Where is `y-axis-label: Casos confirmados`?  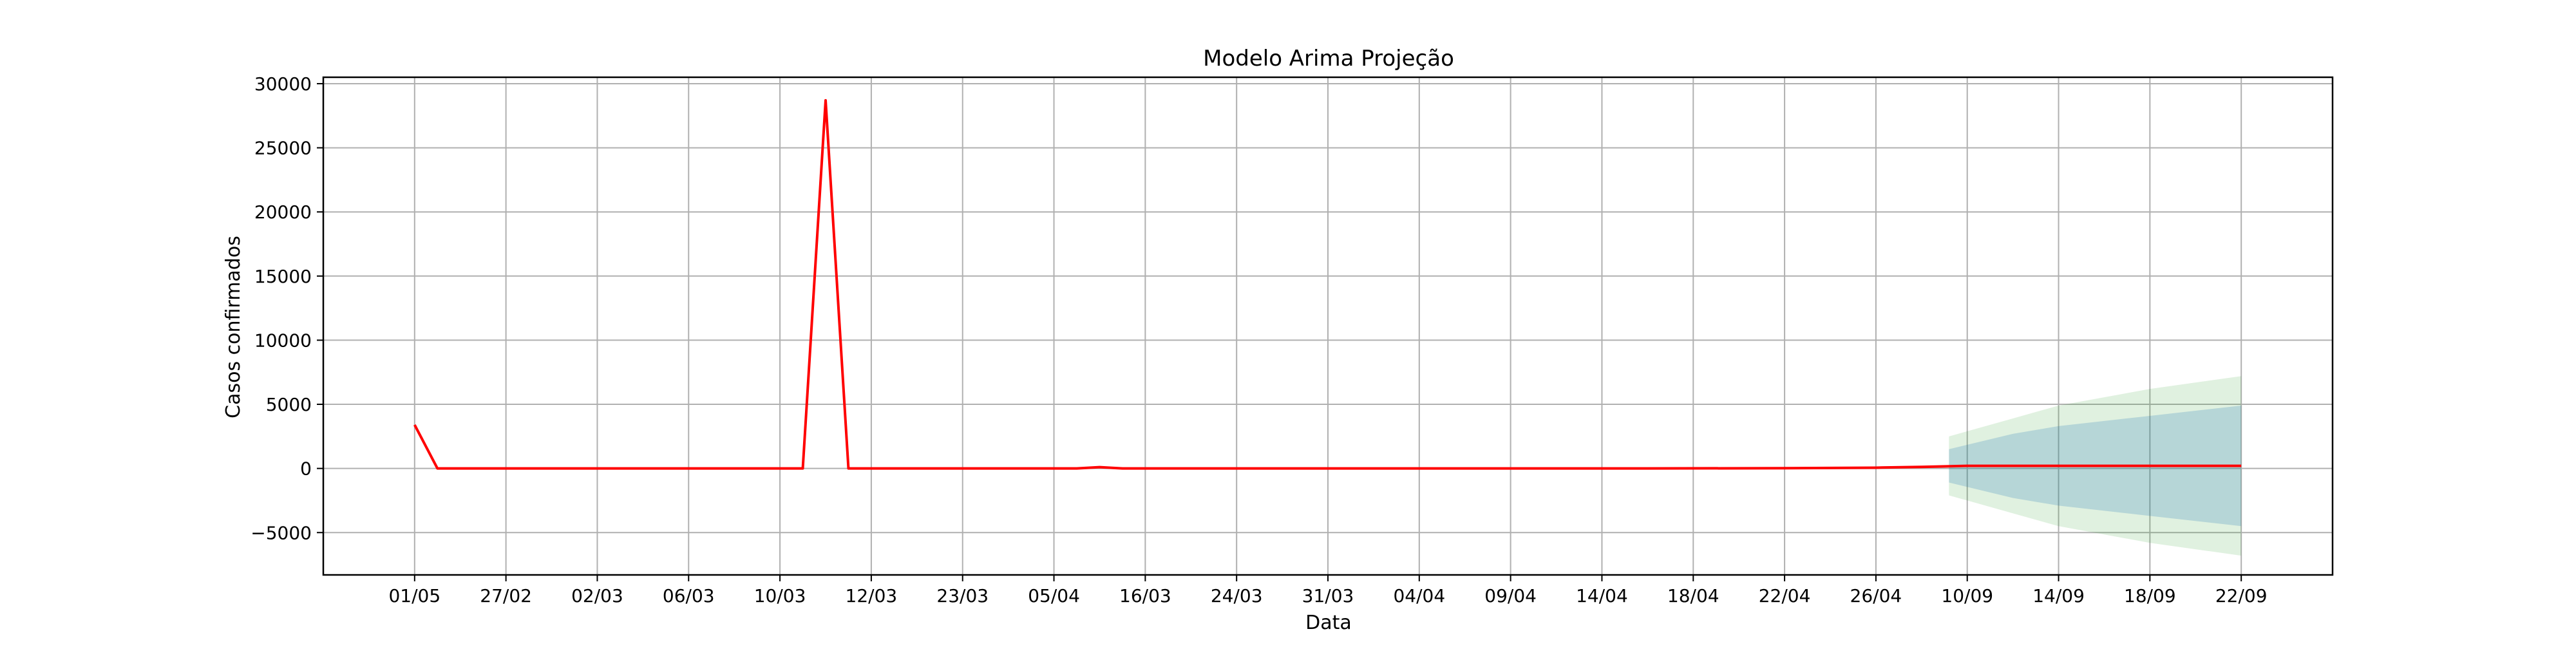 y-axis-label: Casos confirmados is located at coordinates (233, 327).